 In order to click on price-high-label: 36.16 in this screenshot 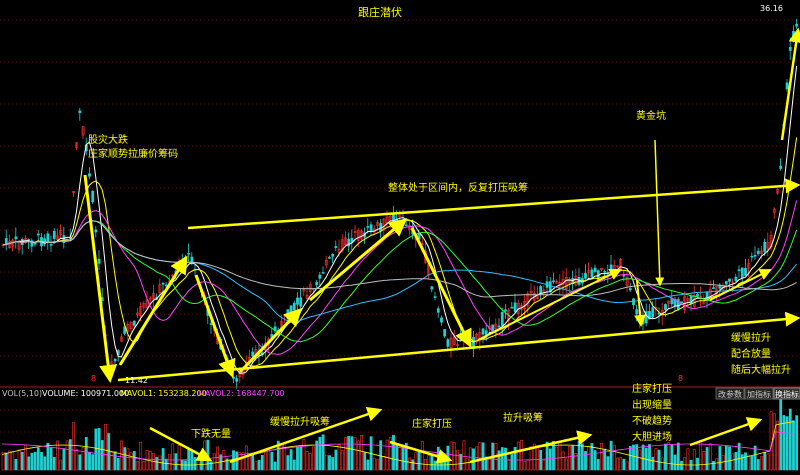, I will do `click(771, 8)`.